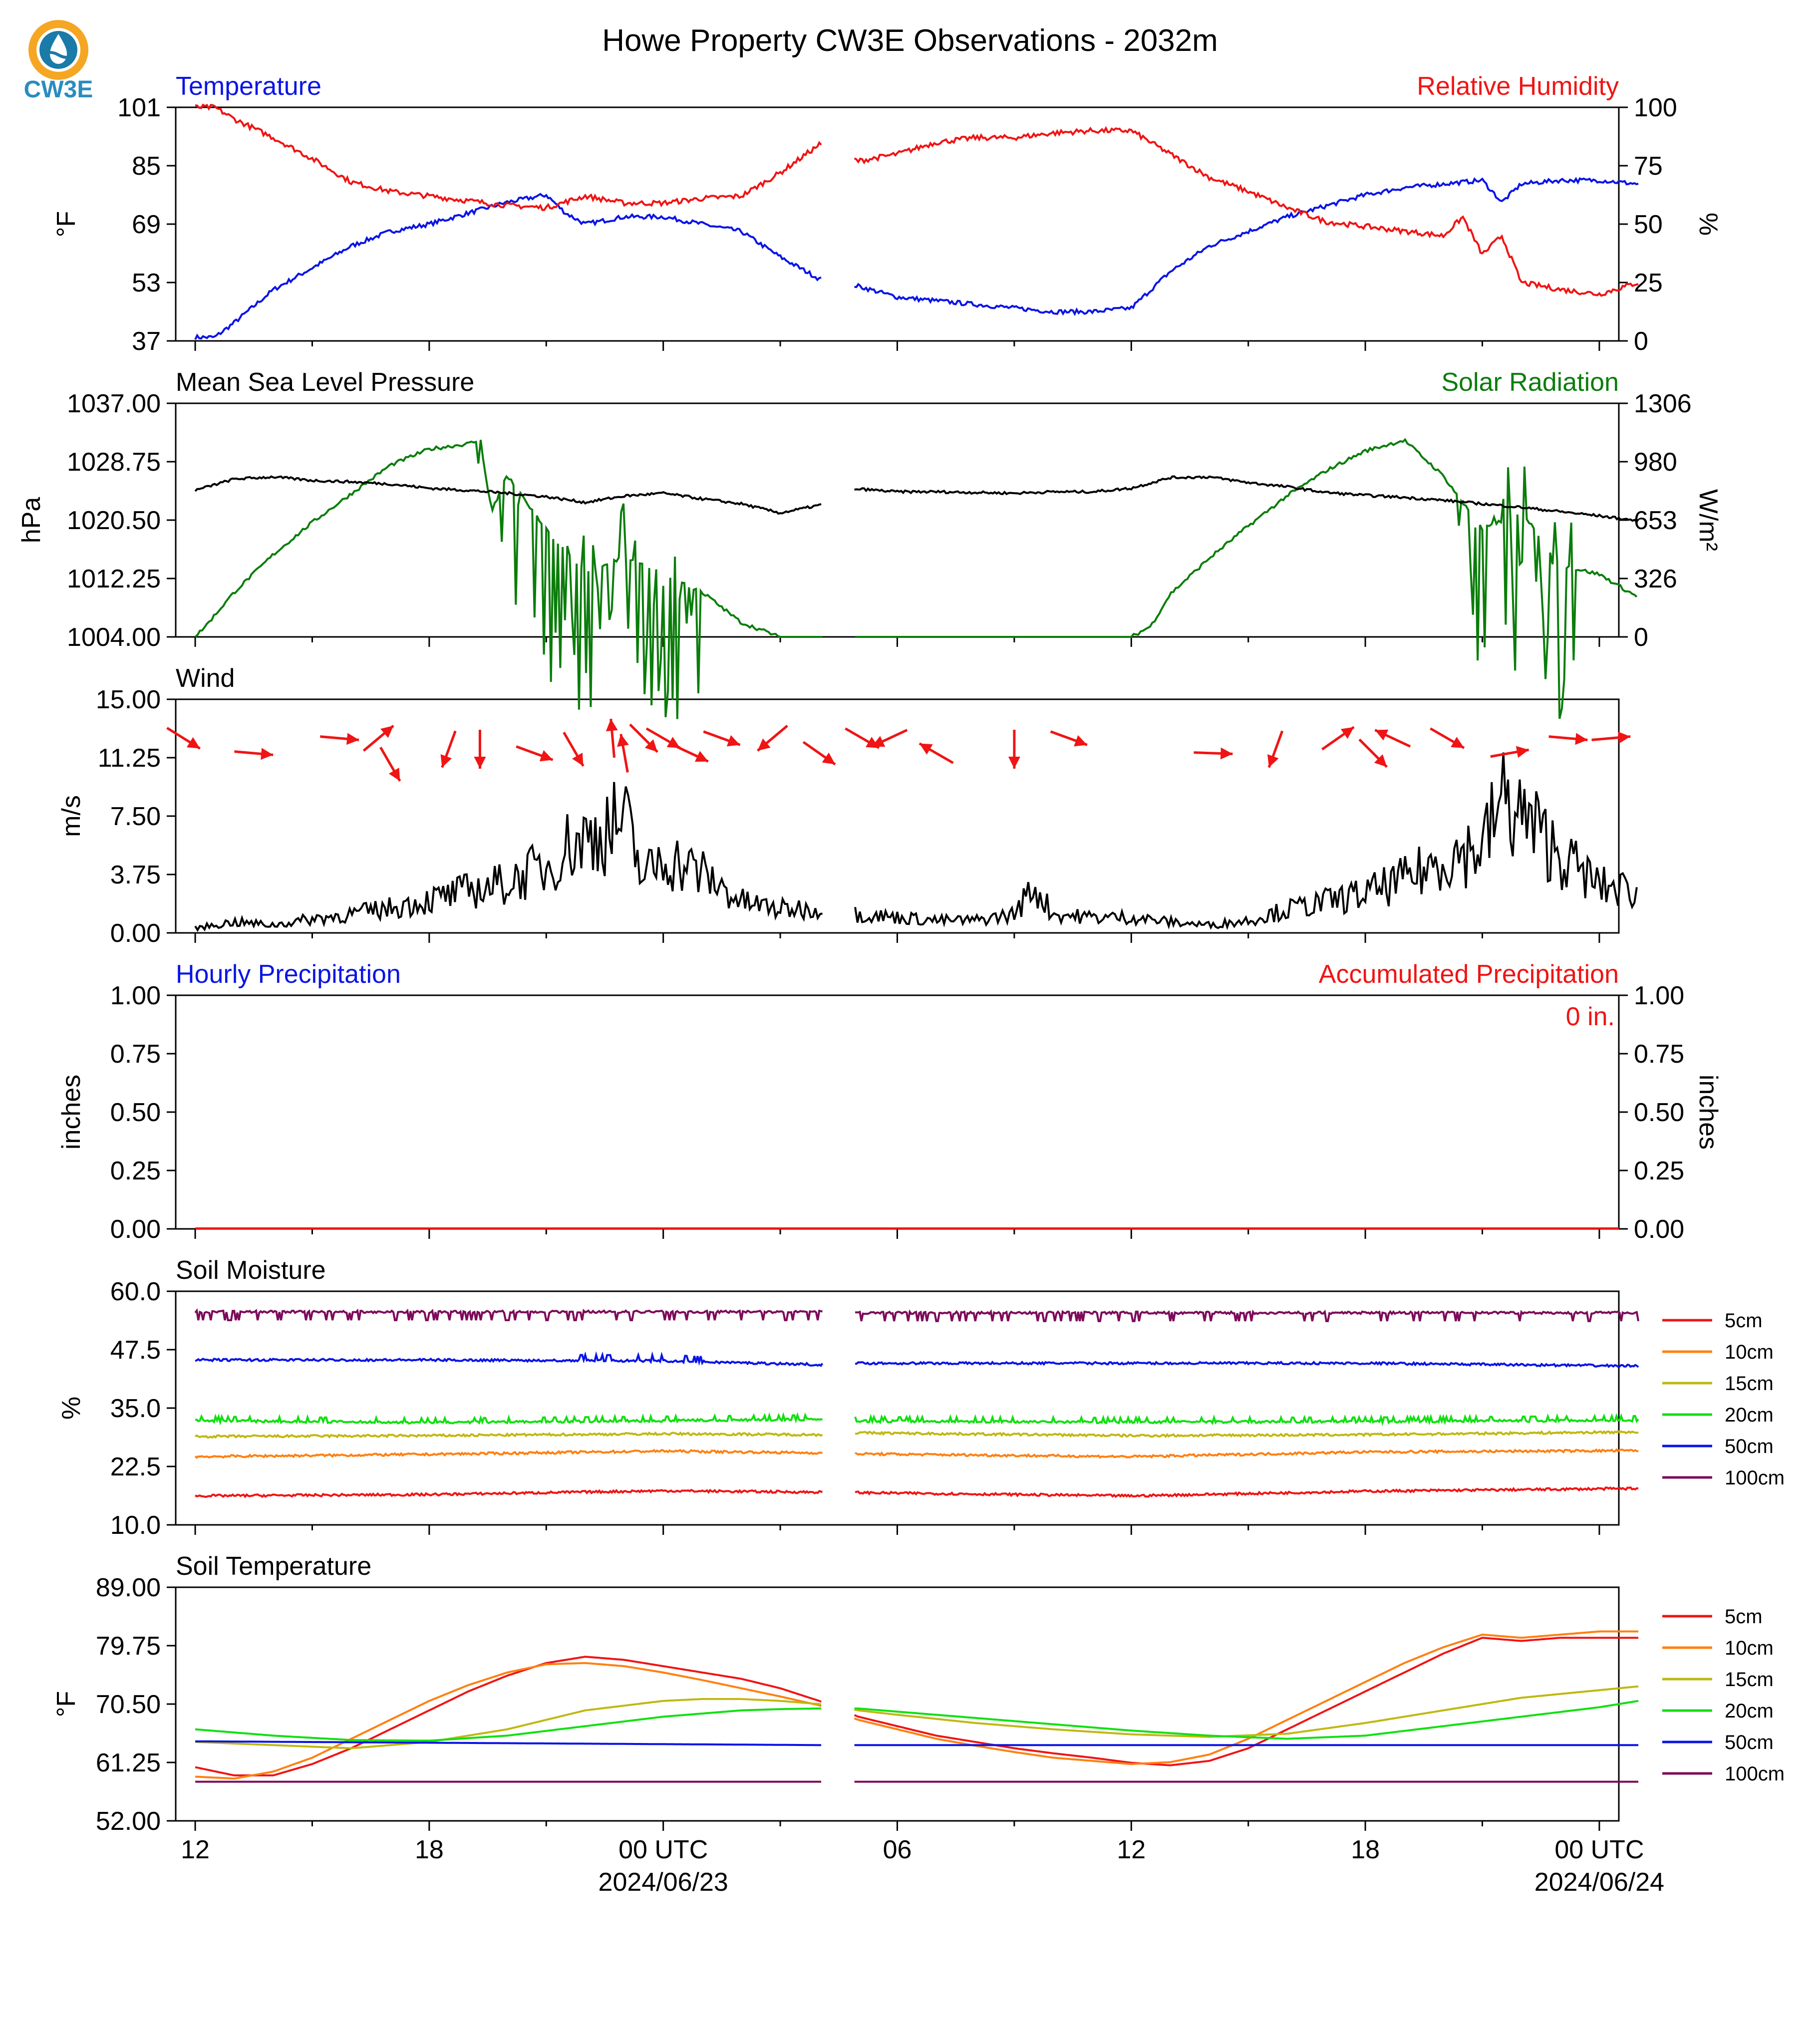 This screenshot has width=1820, height=2028. I want to click on y-tick-label: 1020.50, so click(114, 520).